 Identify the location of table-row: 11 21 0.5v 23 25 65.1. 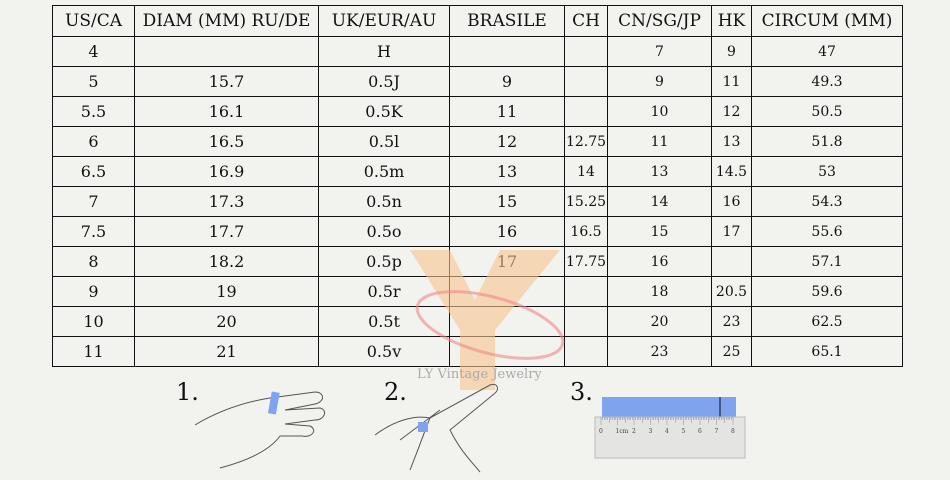
(477, 351).